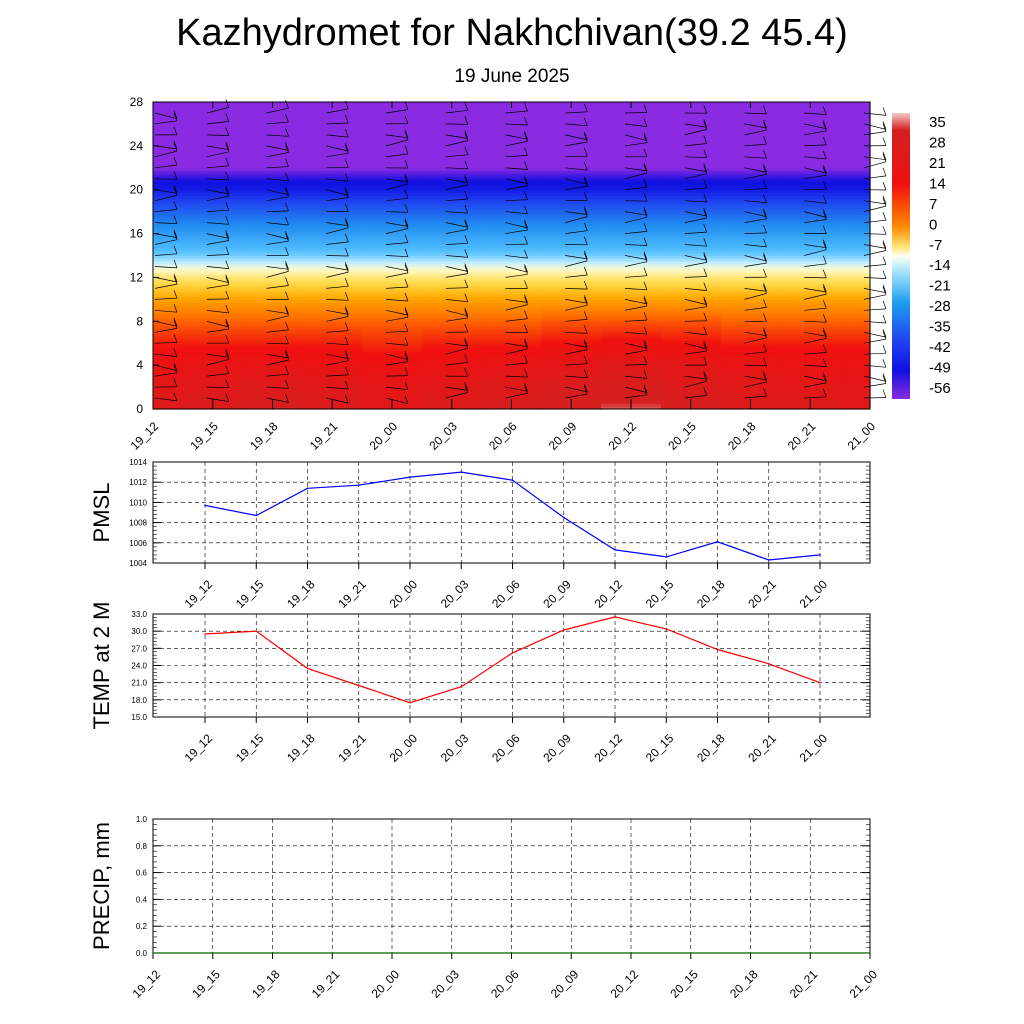  I want to click on x-tick-label: 19_15, so click(250, 748).